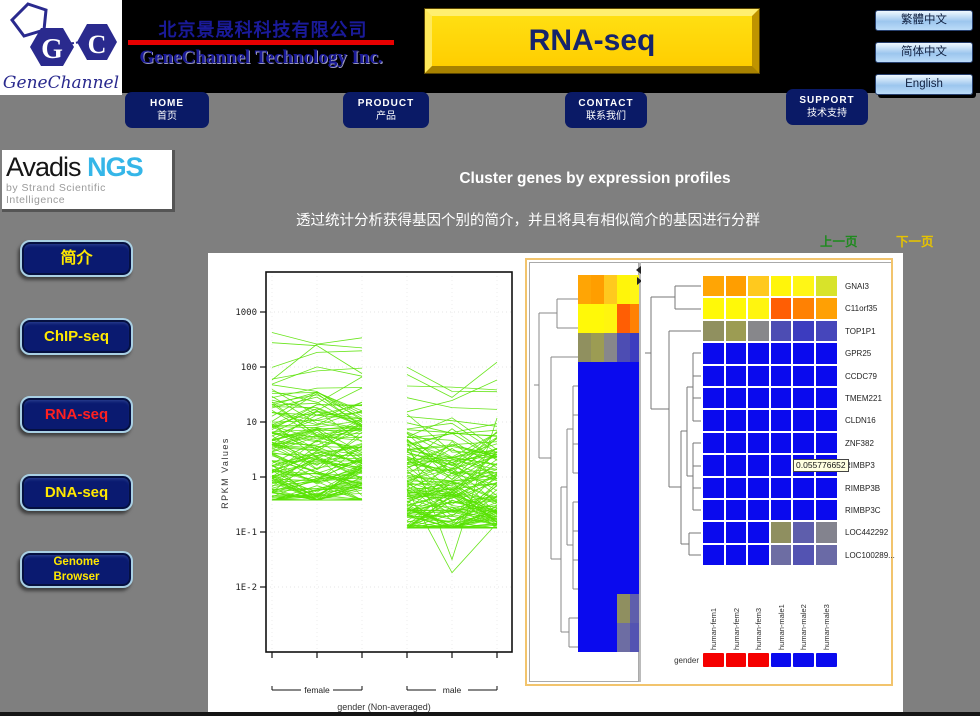  What do you see at coordinates (781, 443) in the screenshot?
I see `heatmap-cell-ZNF382-human-male1` at bounding box center [781, 443].